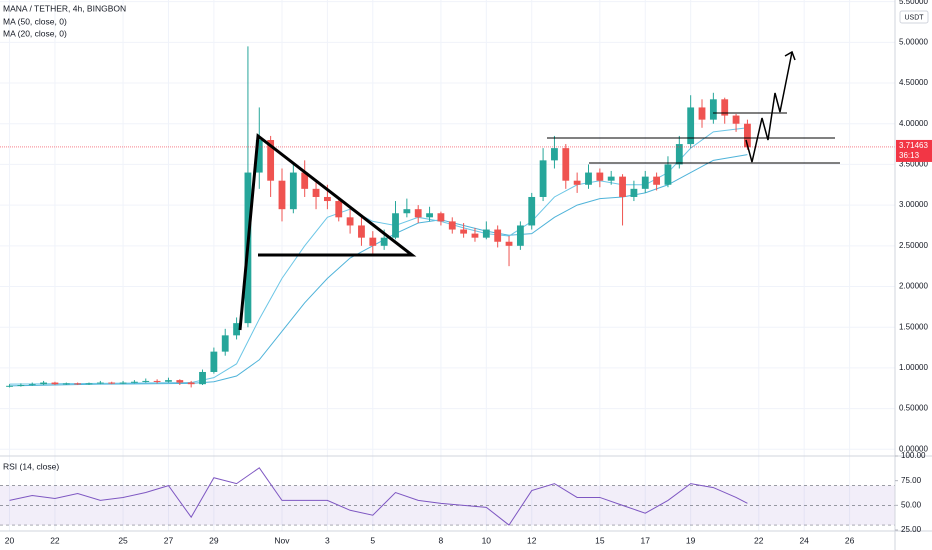 This screenshot has width=932, height=550. I want to click on y-tick-label: 0.50000, so click(913, 408).